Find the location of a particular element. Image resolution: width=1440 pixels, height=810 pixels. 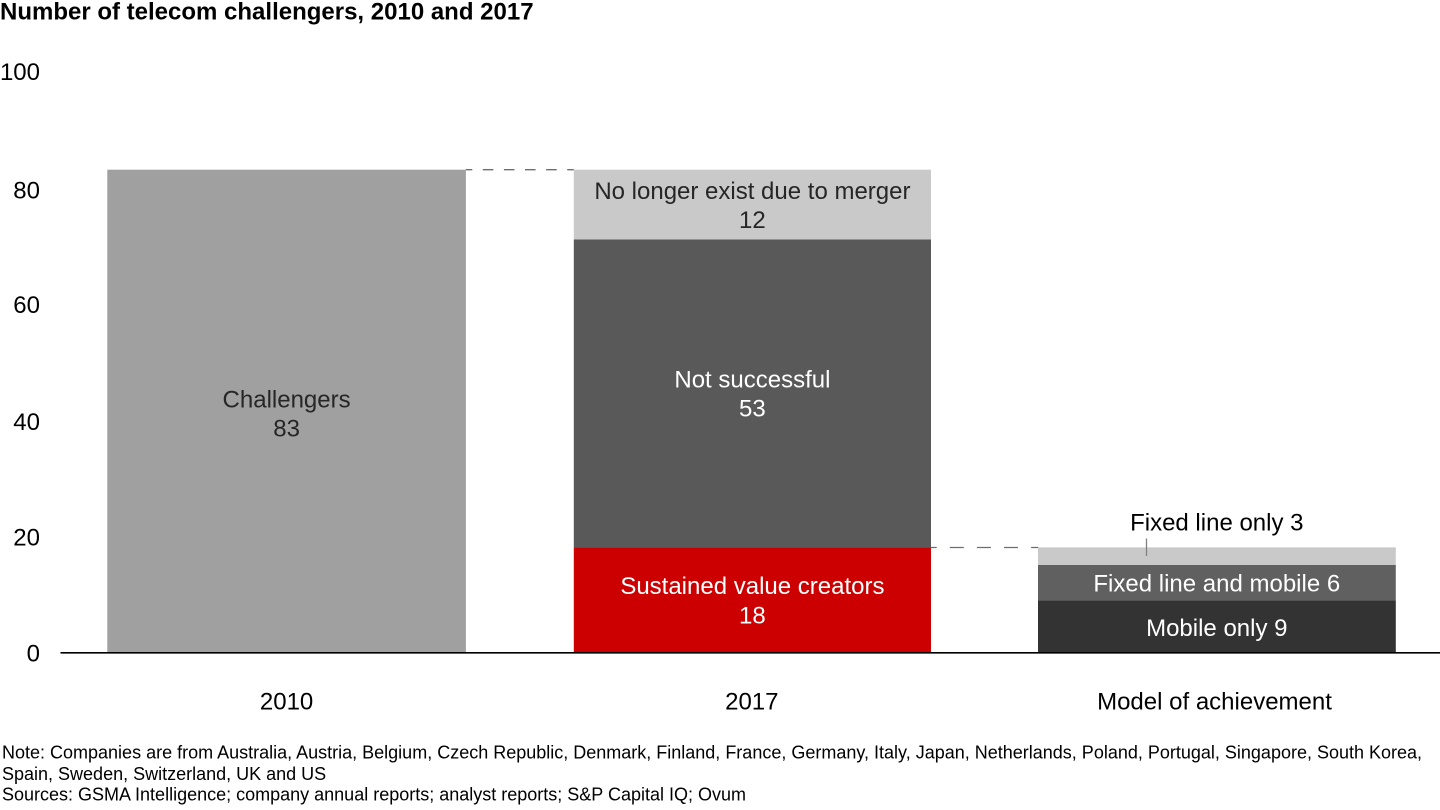

svg-text: 2017 is located at coordinates (751, 701).